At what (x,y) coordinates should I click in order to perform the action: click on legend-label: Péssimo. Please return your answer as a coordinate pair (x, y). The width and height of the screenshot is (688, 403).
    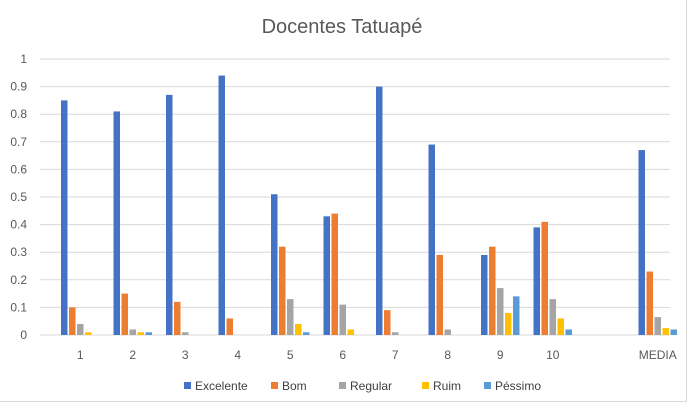
    Looking at the image, I should click on (518, 386).